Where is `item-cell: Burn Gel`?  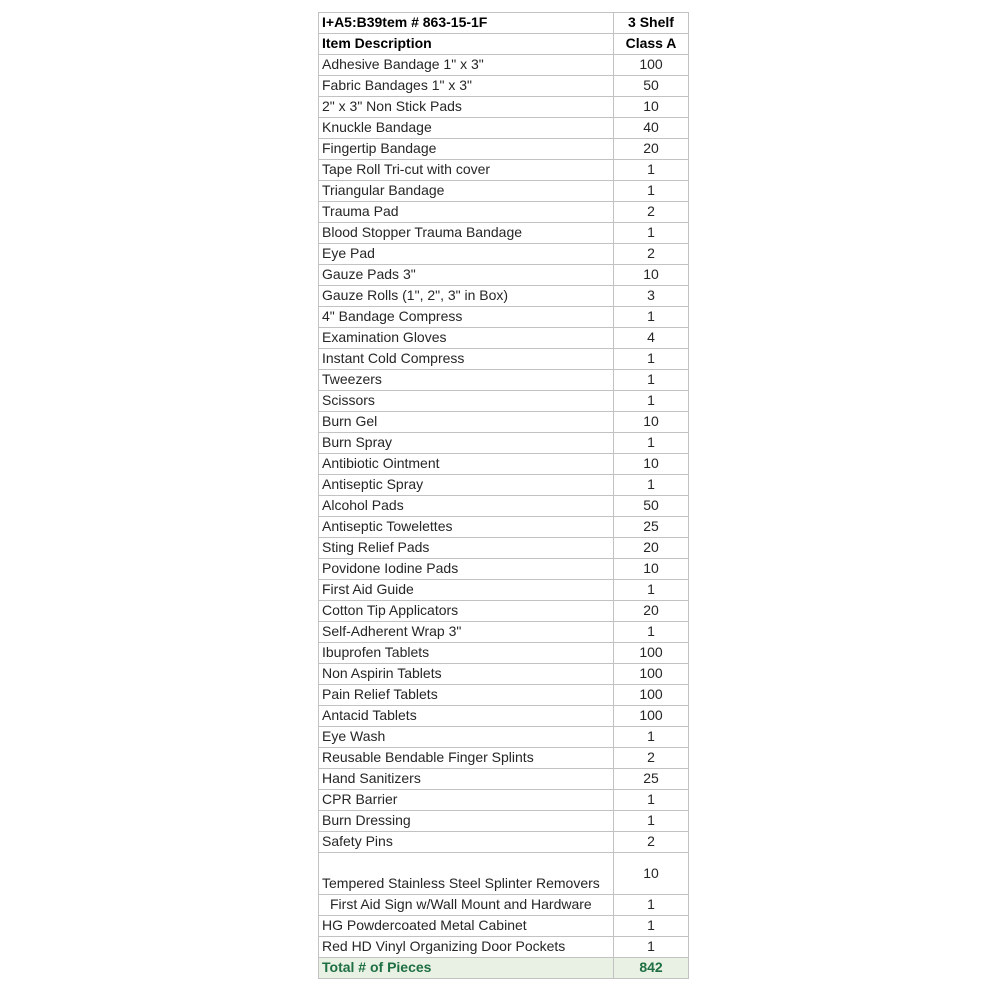
item-cell: Burn Gel is located at coordinates (466, 422).